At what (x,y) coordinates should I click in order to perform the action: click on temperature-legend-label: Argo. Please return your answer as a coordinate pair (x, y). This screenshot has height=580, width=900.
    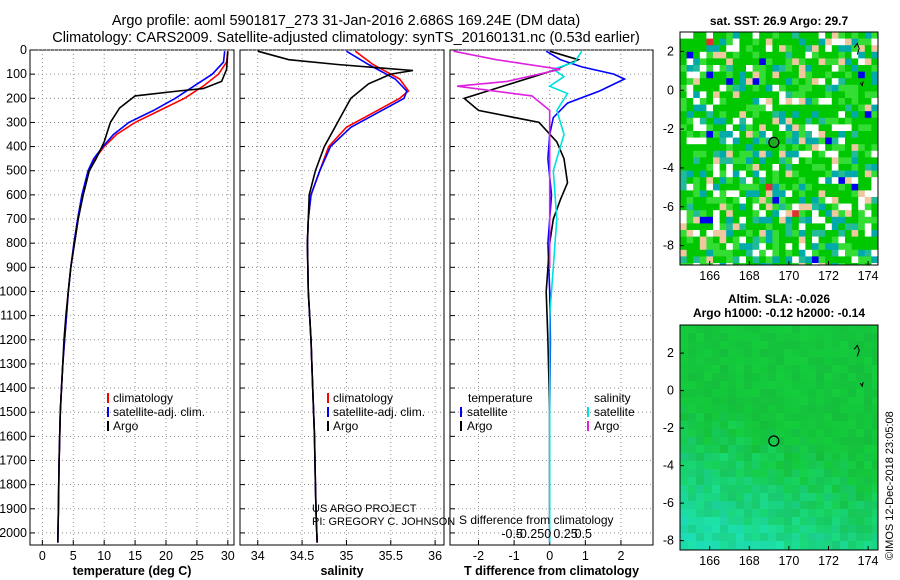
    Looking at the image, I should click on (126, 426).